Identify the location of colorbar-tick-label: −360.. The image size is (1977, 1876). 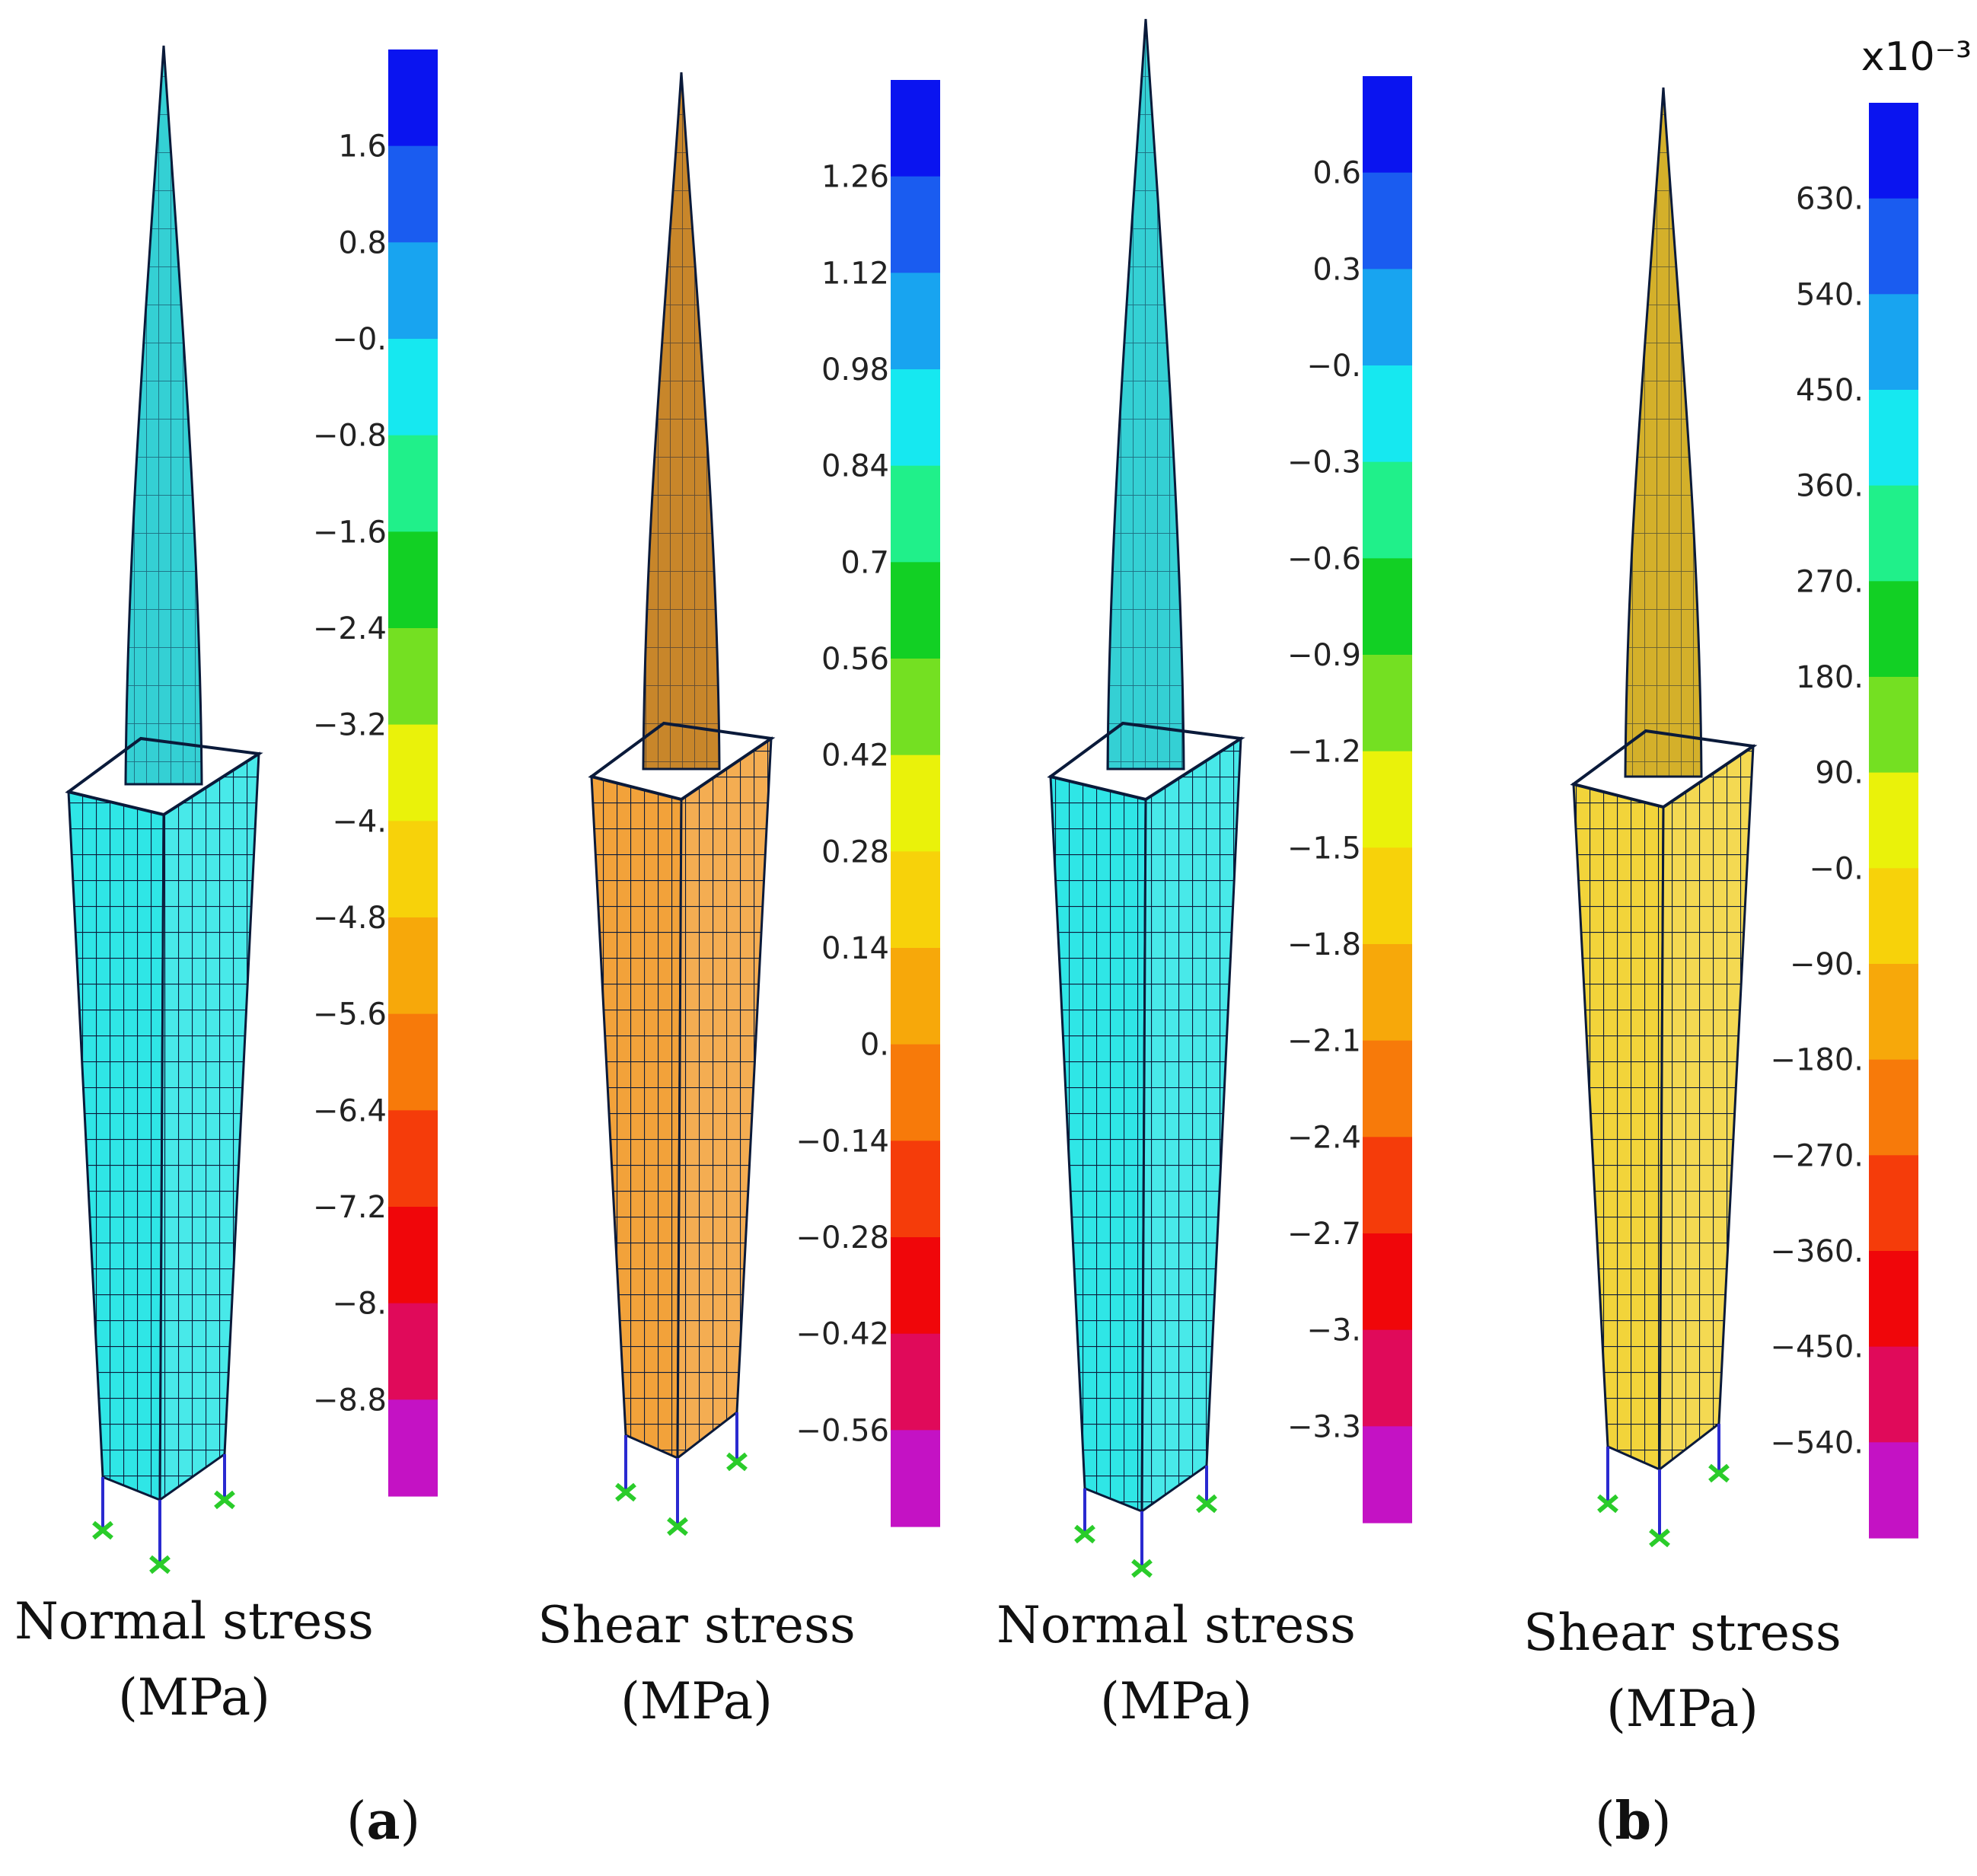
(1817, 1251).